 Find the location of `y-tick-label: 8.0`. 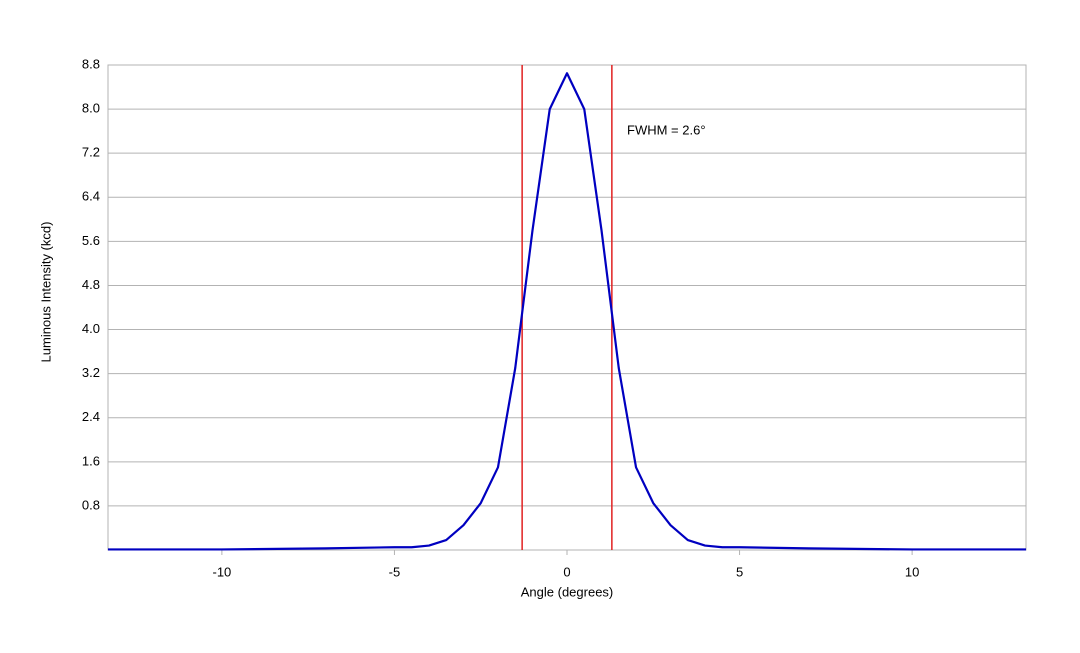

y-tick-label: 8.0 is located at coordinates (91, 108).